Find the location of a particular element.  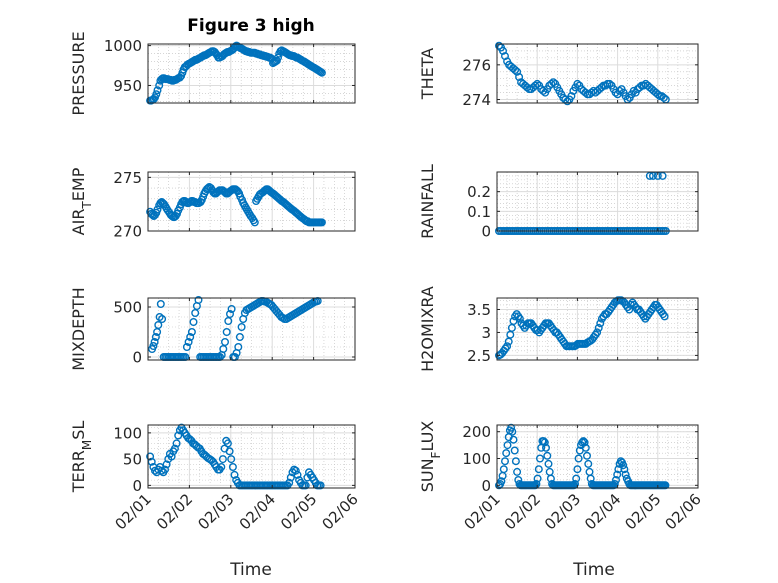

y-tick-label: 275 is located at coordinates (127, 178).